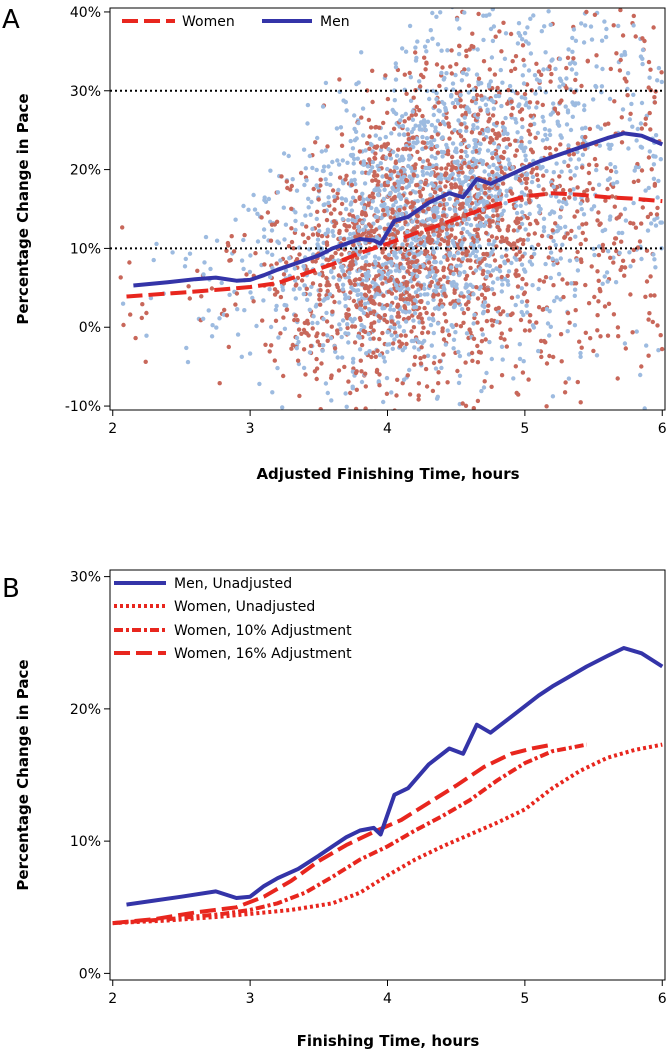  I want to click on panel-b-x-axis-title: Finishing Time, hours, so click(388, 1041).